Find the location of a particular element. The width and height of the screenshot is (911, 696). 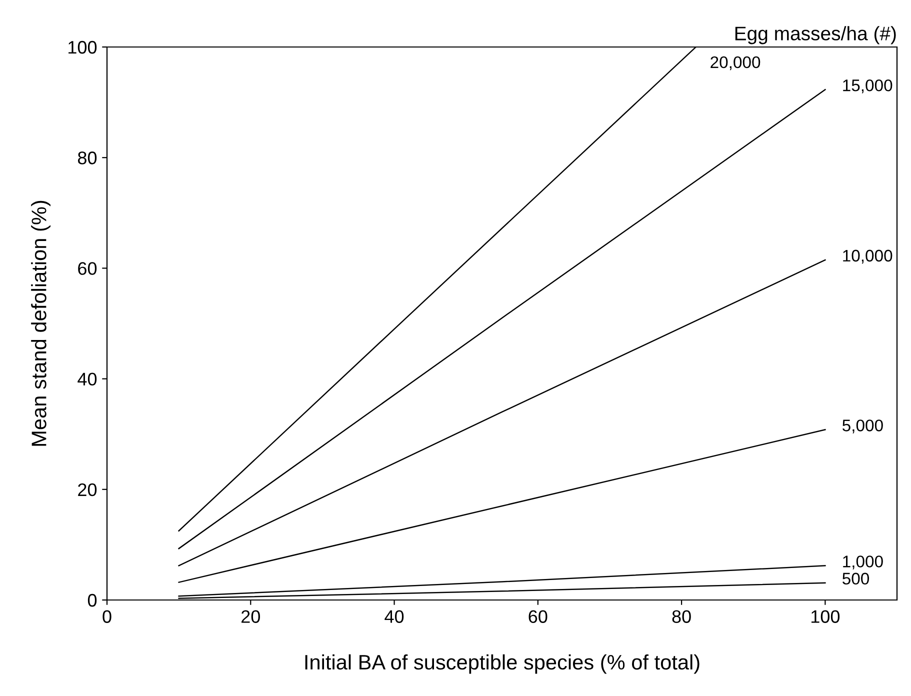

y-tick-label: 0 is located at coordinates (92, 600).